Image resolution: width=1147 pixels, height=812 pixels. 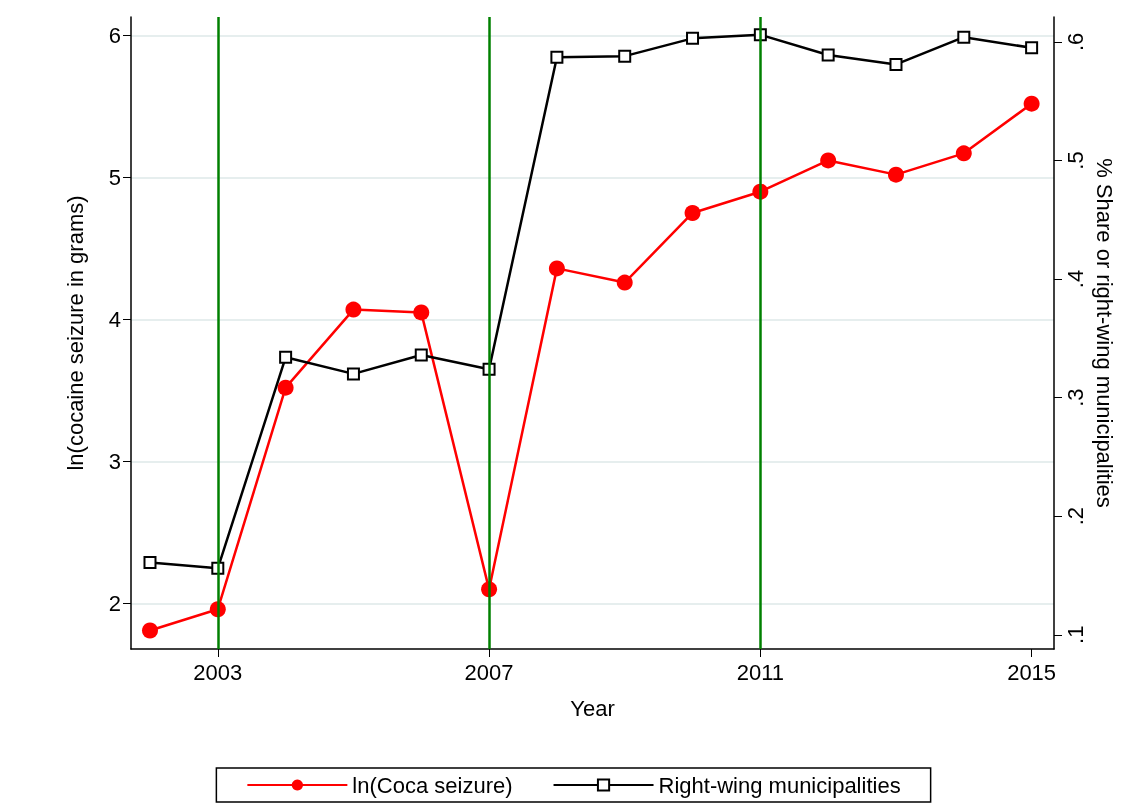 What do you see at coordinates (114, 35) in the screenshot?
I see `y-tick-label: 6` at bounding box center [114, 35].